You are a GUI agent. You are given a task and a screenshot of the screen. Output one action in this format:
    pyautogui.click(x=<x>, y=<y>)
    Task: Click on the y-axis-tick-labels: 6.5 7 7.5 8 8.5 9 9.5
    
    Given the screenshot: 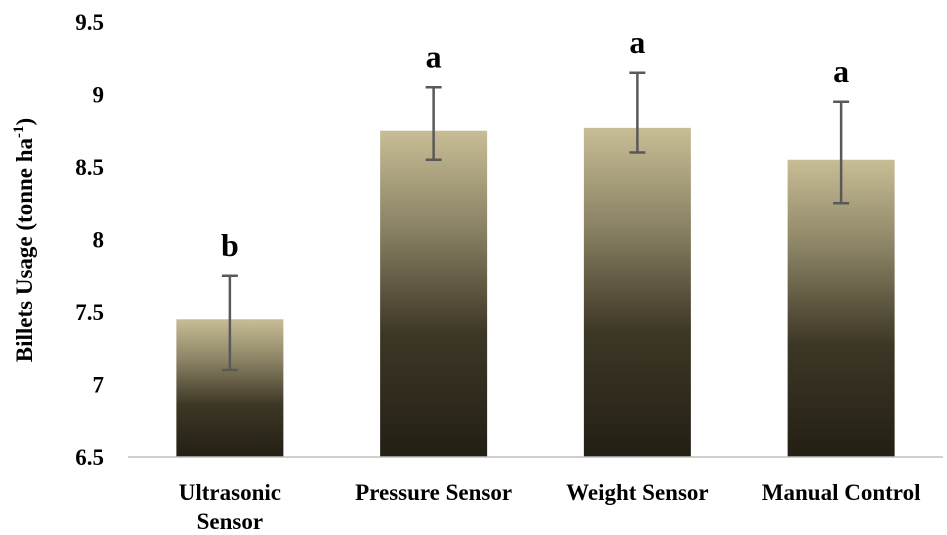 What is the action you would take?
    pyautogui.click(x=89, y=240)
    